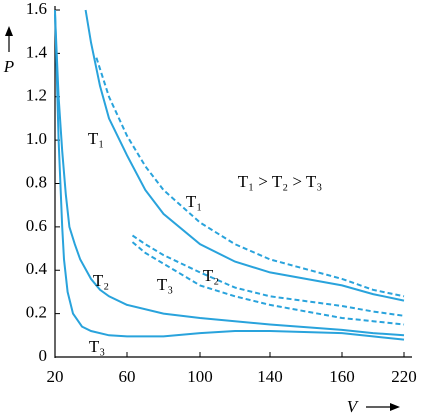 This screenshot has width=428, height=417. What do you see at coordinates (395, 407) in the screenshot?
I see `x-axis-arrow-head` at bounding box center [395, 407].